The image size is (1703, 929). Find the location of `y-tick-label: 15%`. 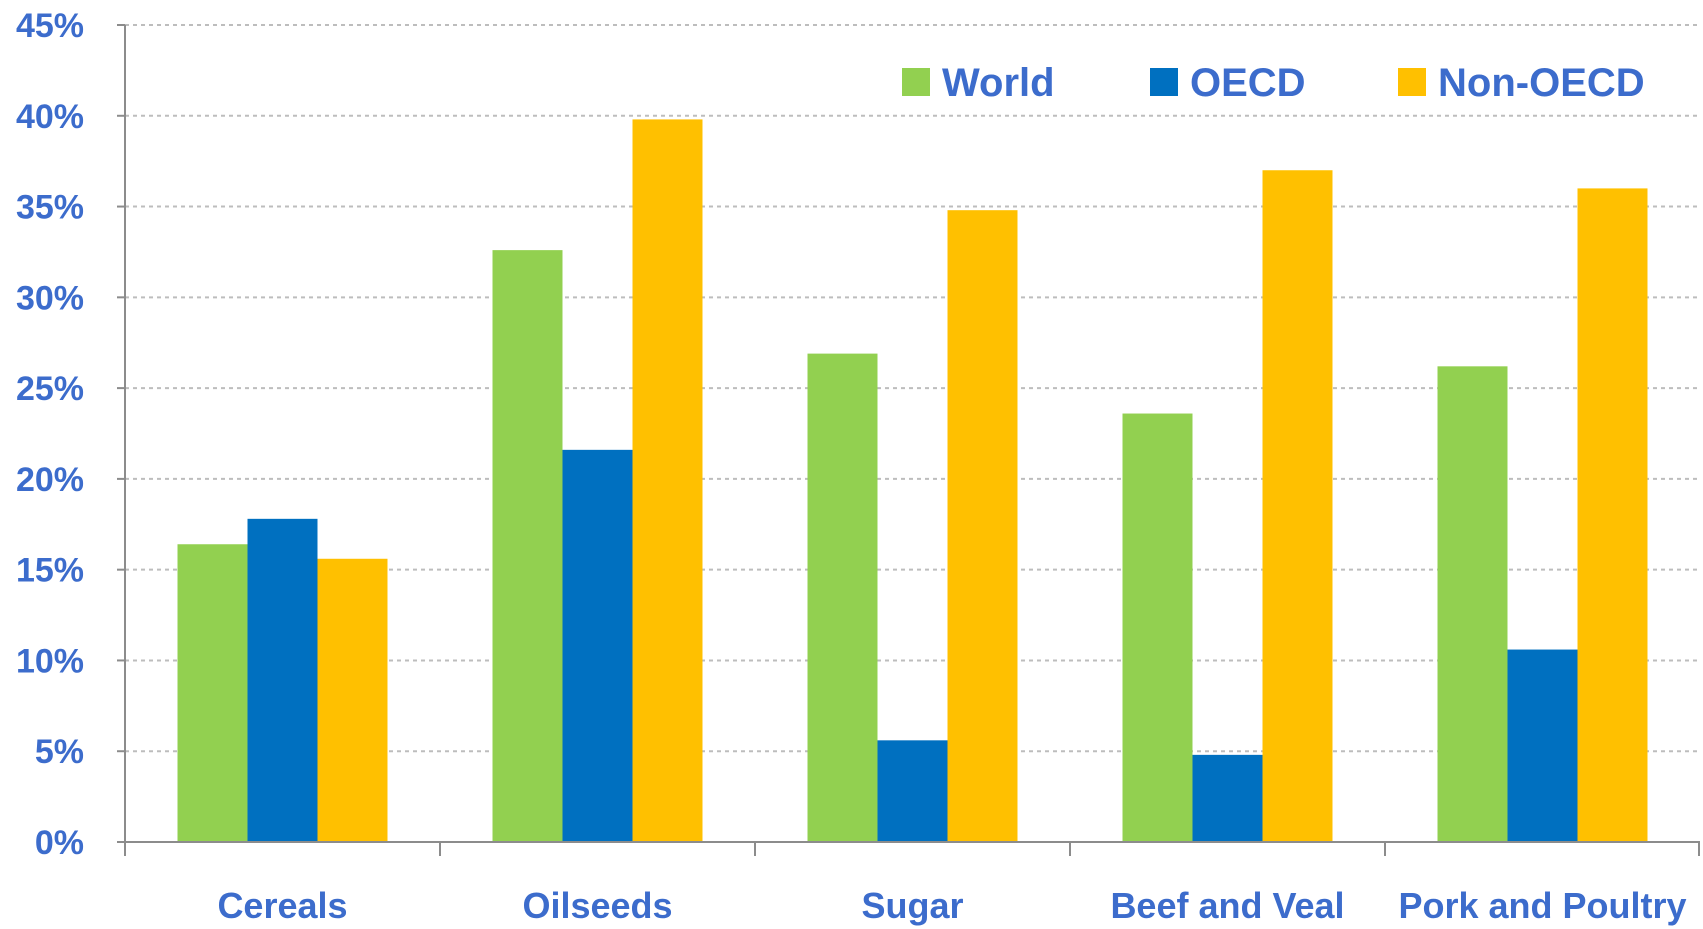

y-tick-label: 15% is located at coordinates (50, 571).